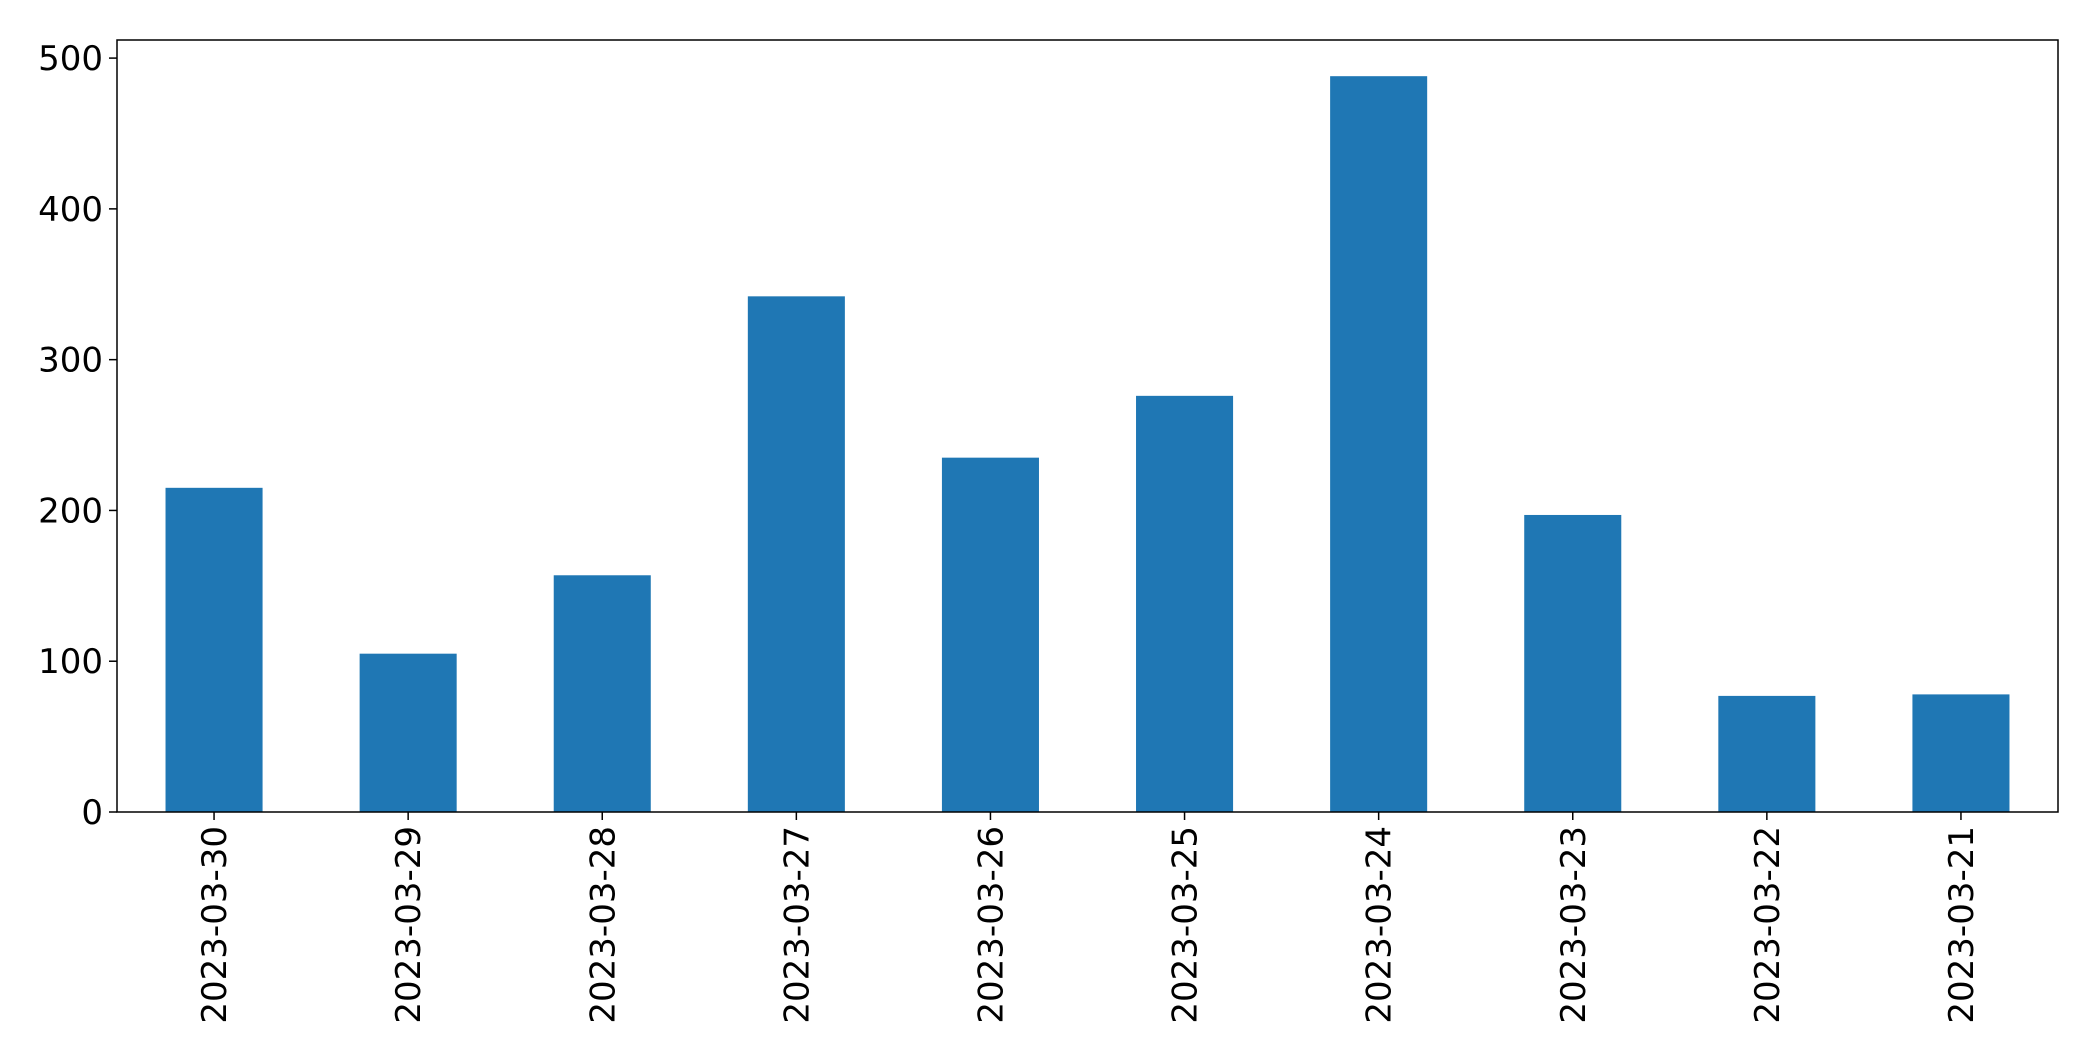  What do you see at coordinates (797, 925) in the screenshot?
I see `x-tick-label: 2023-03-27` at bounding box center [797, 925].